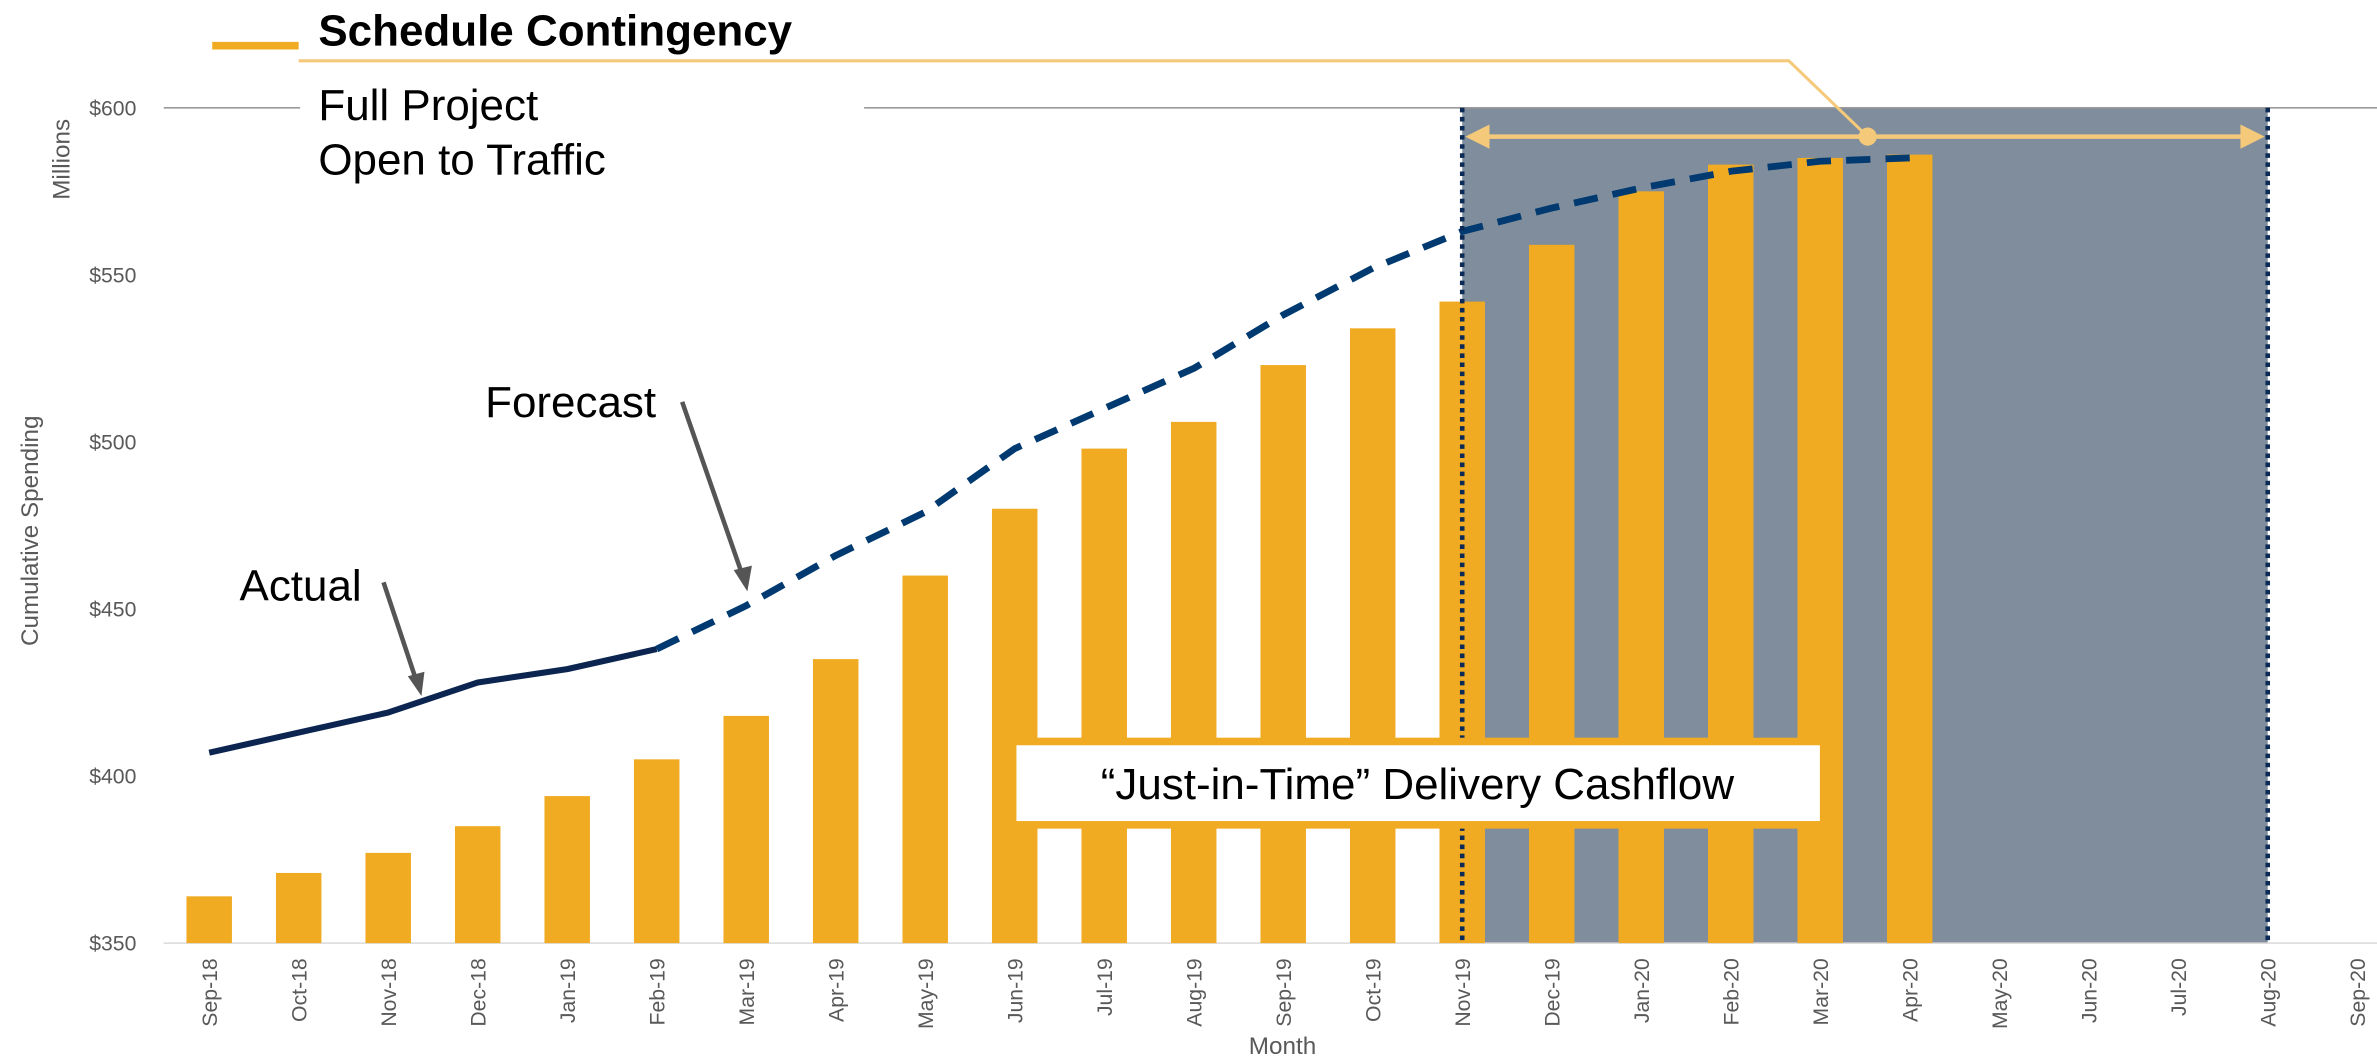 This screenshot has width=2377, height=1060. Describe the element at coordinates (1015, 990) in the screenshot. I see `x-tick-label: Jun-19` at that location.